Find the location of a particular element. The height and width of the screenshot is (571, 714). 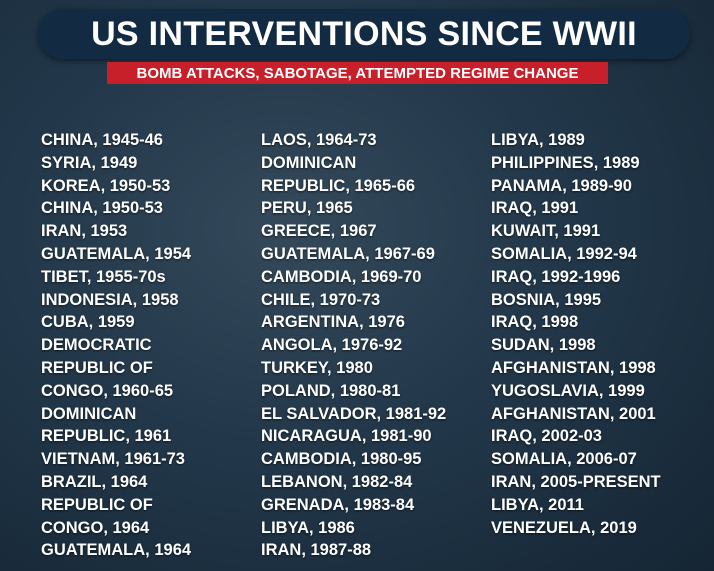

intervention-entry: IRAN, 1987-88 is located at coordinates (316, 550).